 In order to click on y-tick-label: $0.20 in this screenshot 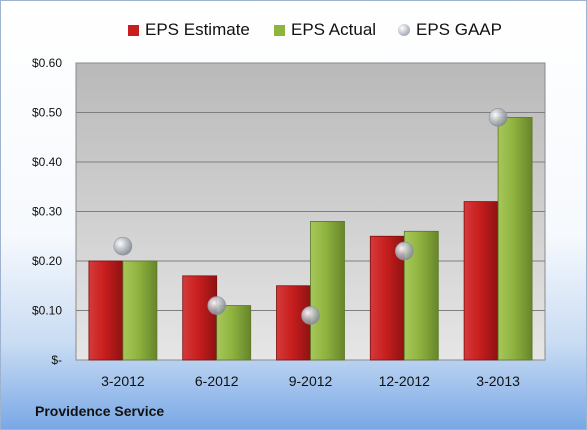, I will do `click(47, 261)`.